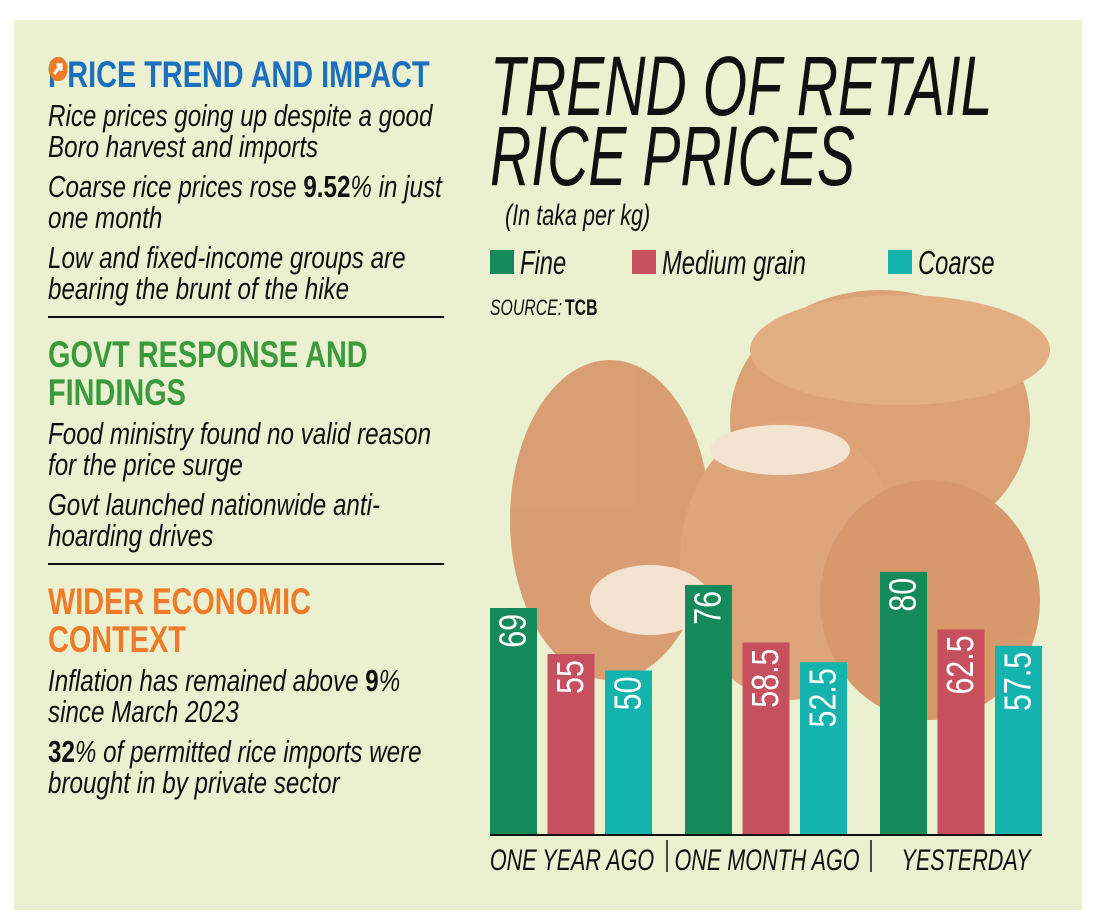  I want to click on text: % in just one month, so click(245, 202).